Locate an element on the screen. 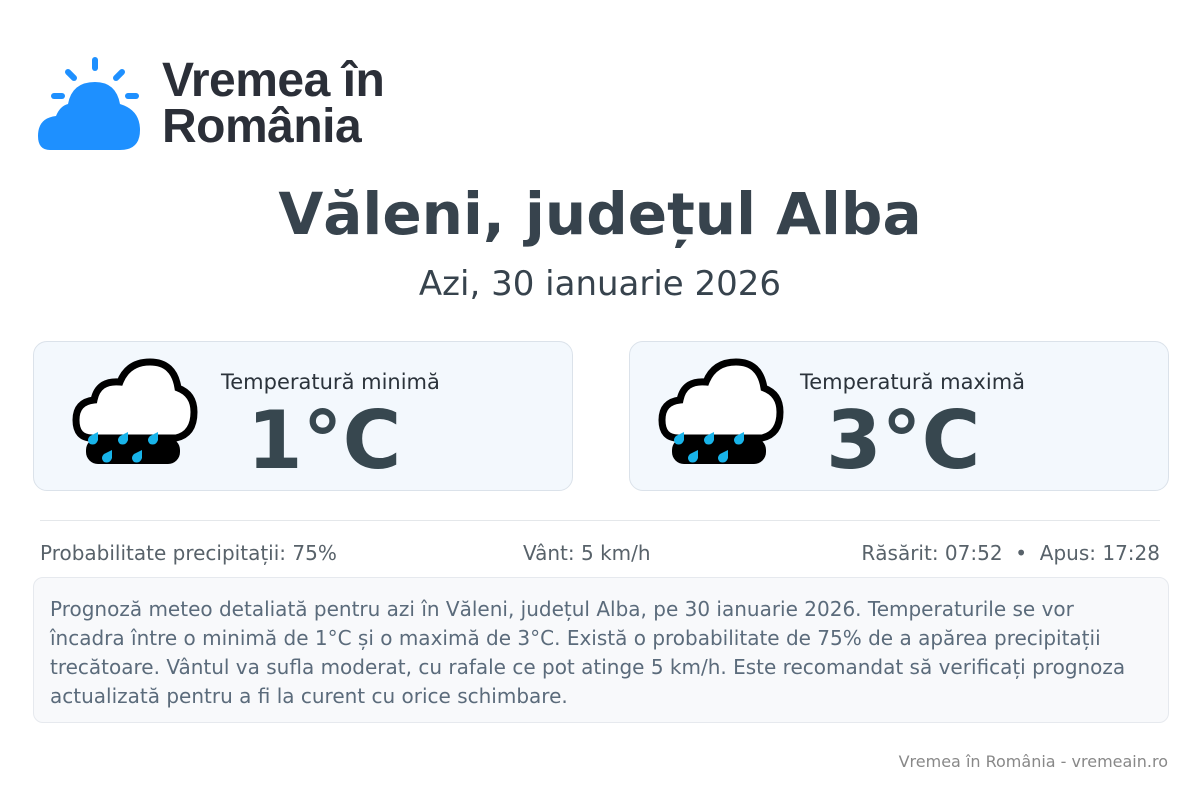 This screenshot has width=1200, height=800. min-temp-card: Temperatură minimă 1°C is located at coordinates (303, 416).